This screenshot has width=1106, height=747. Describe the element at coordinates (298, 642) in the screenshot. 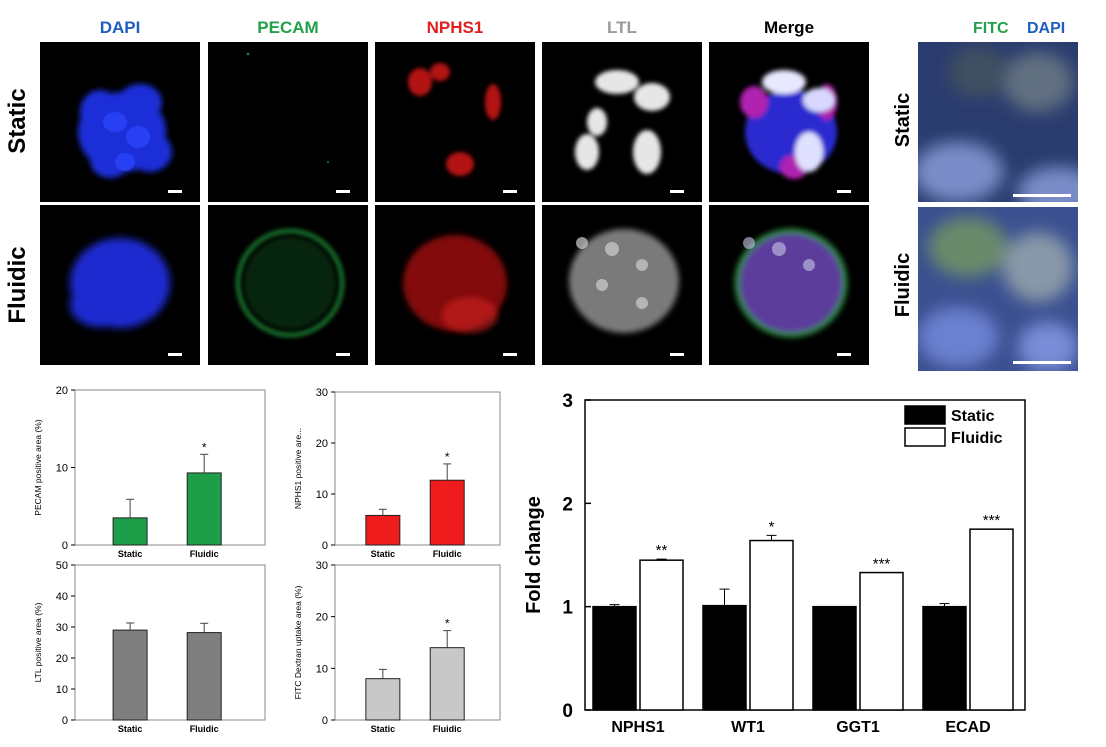

I see `y-axis-label: FITC Dextran uptake area (%)` at that location.